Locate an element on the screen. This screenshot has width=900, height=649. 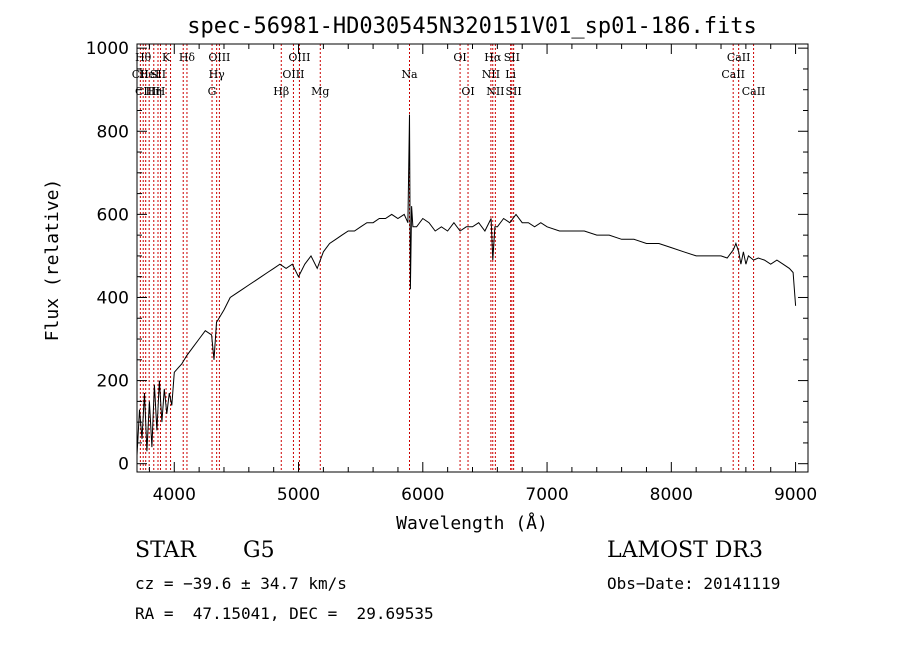
y-tick-label-1000: 1000 is located at coordinates (107, 49).